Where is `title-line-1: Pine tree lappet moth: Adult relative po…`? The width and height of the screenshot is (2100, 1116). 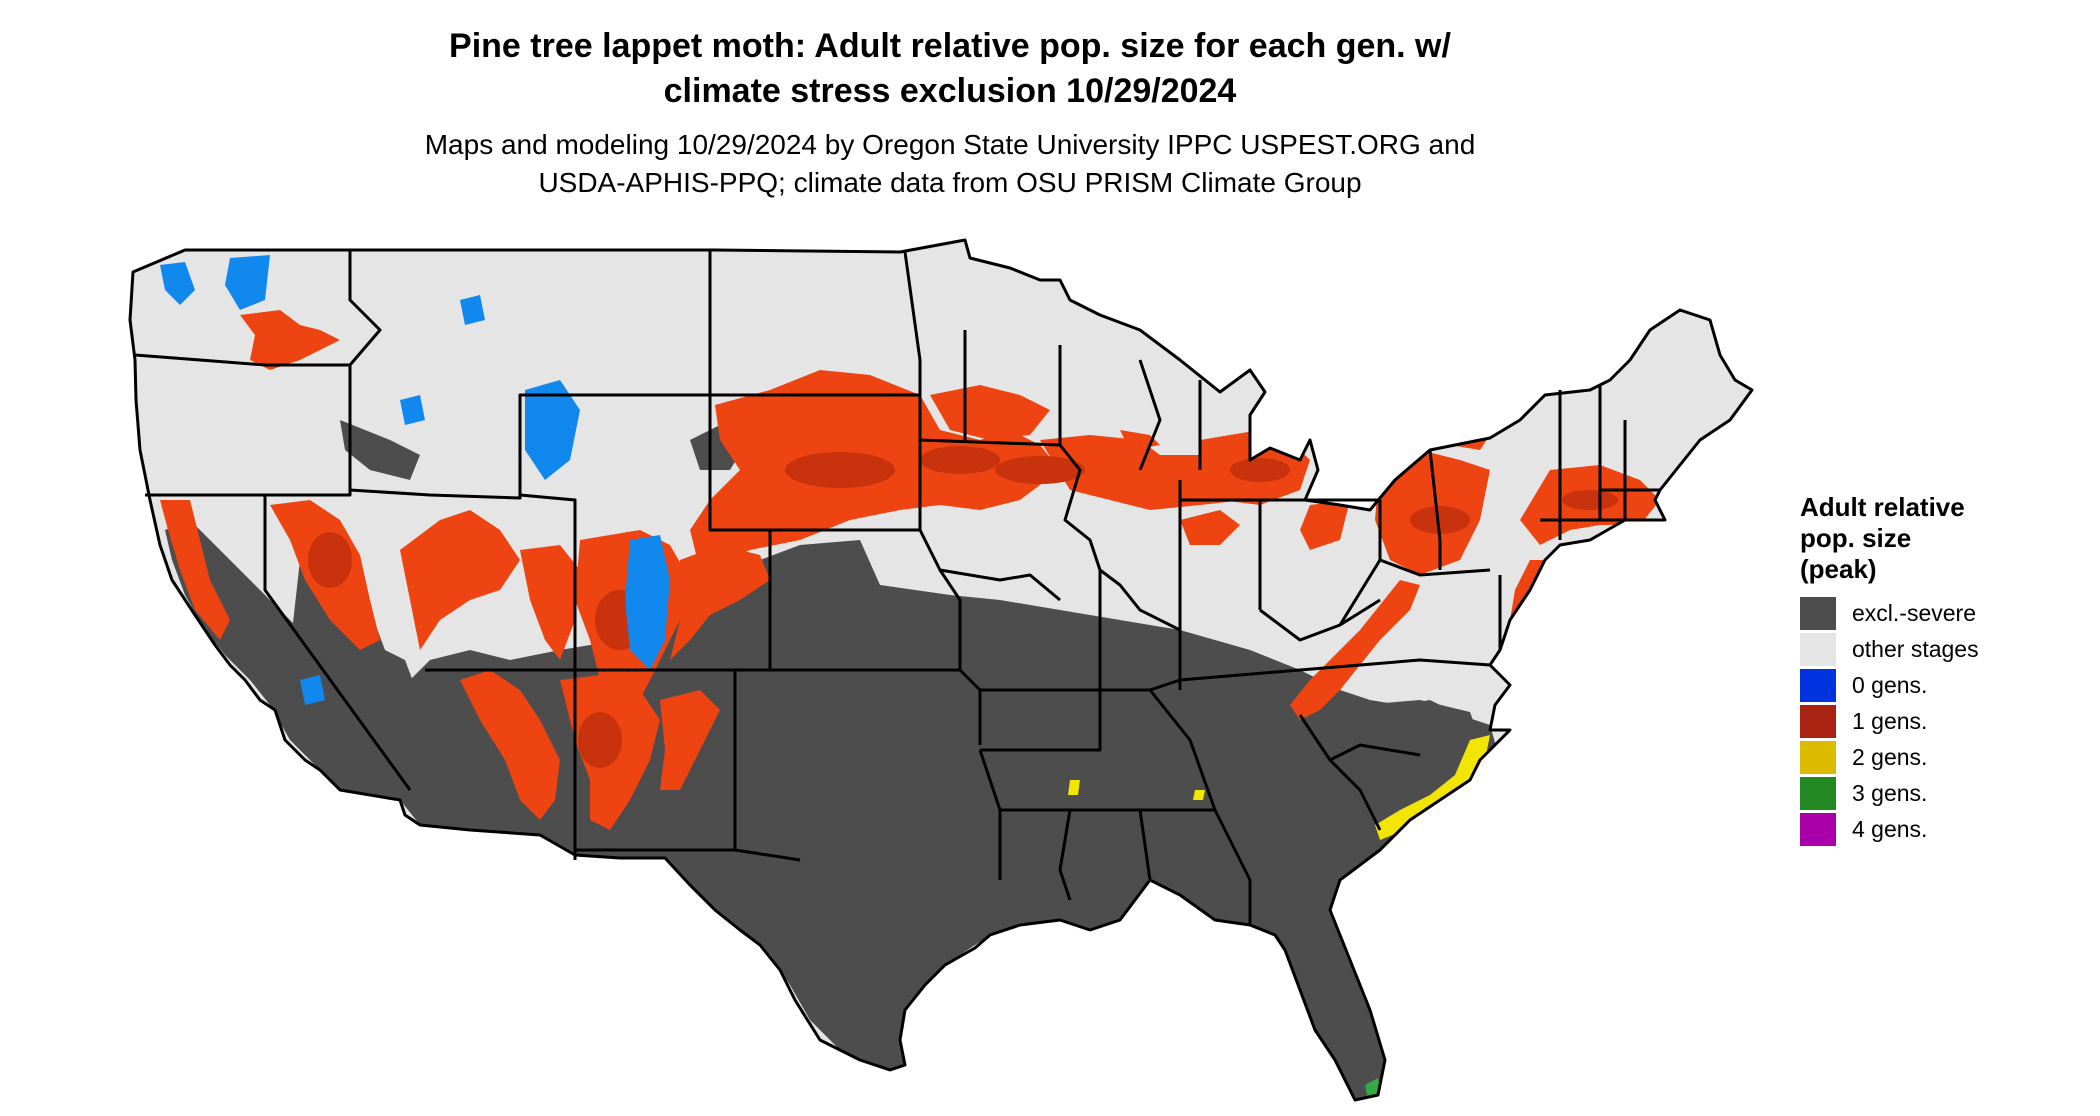
title-line-1: Pine tree lappet moth: Adult relative po… is located at coordinates (950, 46).